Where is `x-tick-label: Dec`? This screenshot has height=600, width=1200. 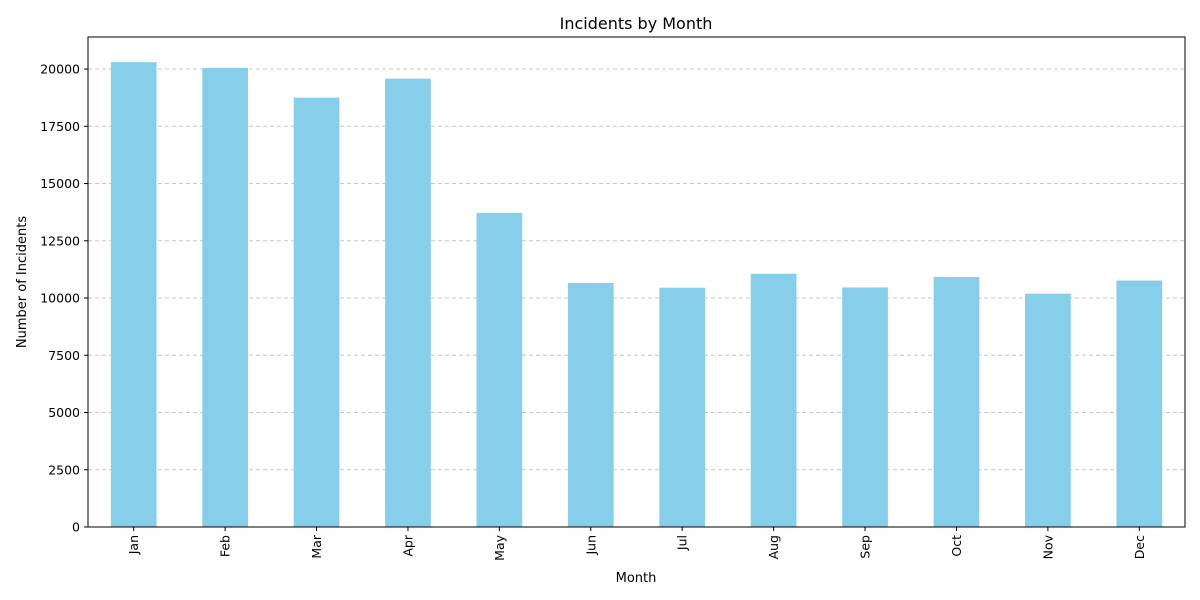
x-tick-label: Dec is located at coordinates (1139, 547).